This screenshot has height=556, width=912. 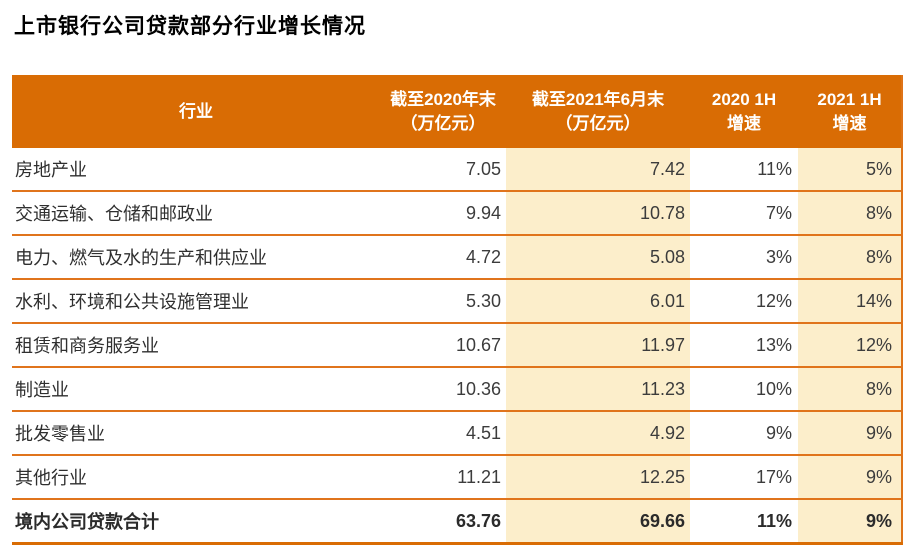 I want to click on table-row: 制造业 10.36 11.23 10% 8%, so click(x=457, y=389).